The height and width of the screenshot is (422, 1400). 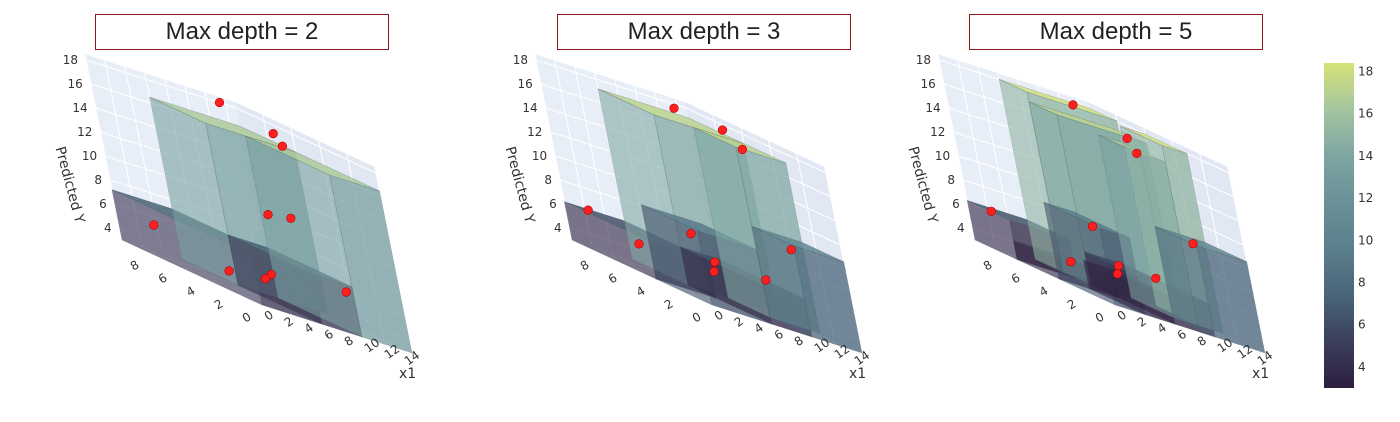 What do you see at coordinates (1116, 32) in the screenshot?
I see `title-box-depth-5: Max depth = 5` at bounding box center [1116, 32].